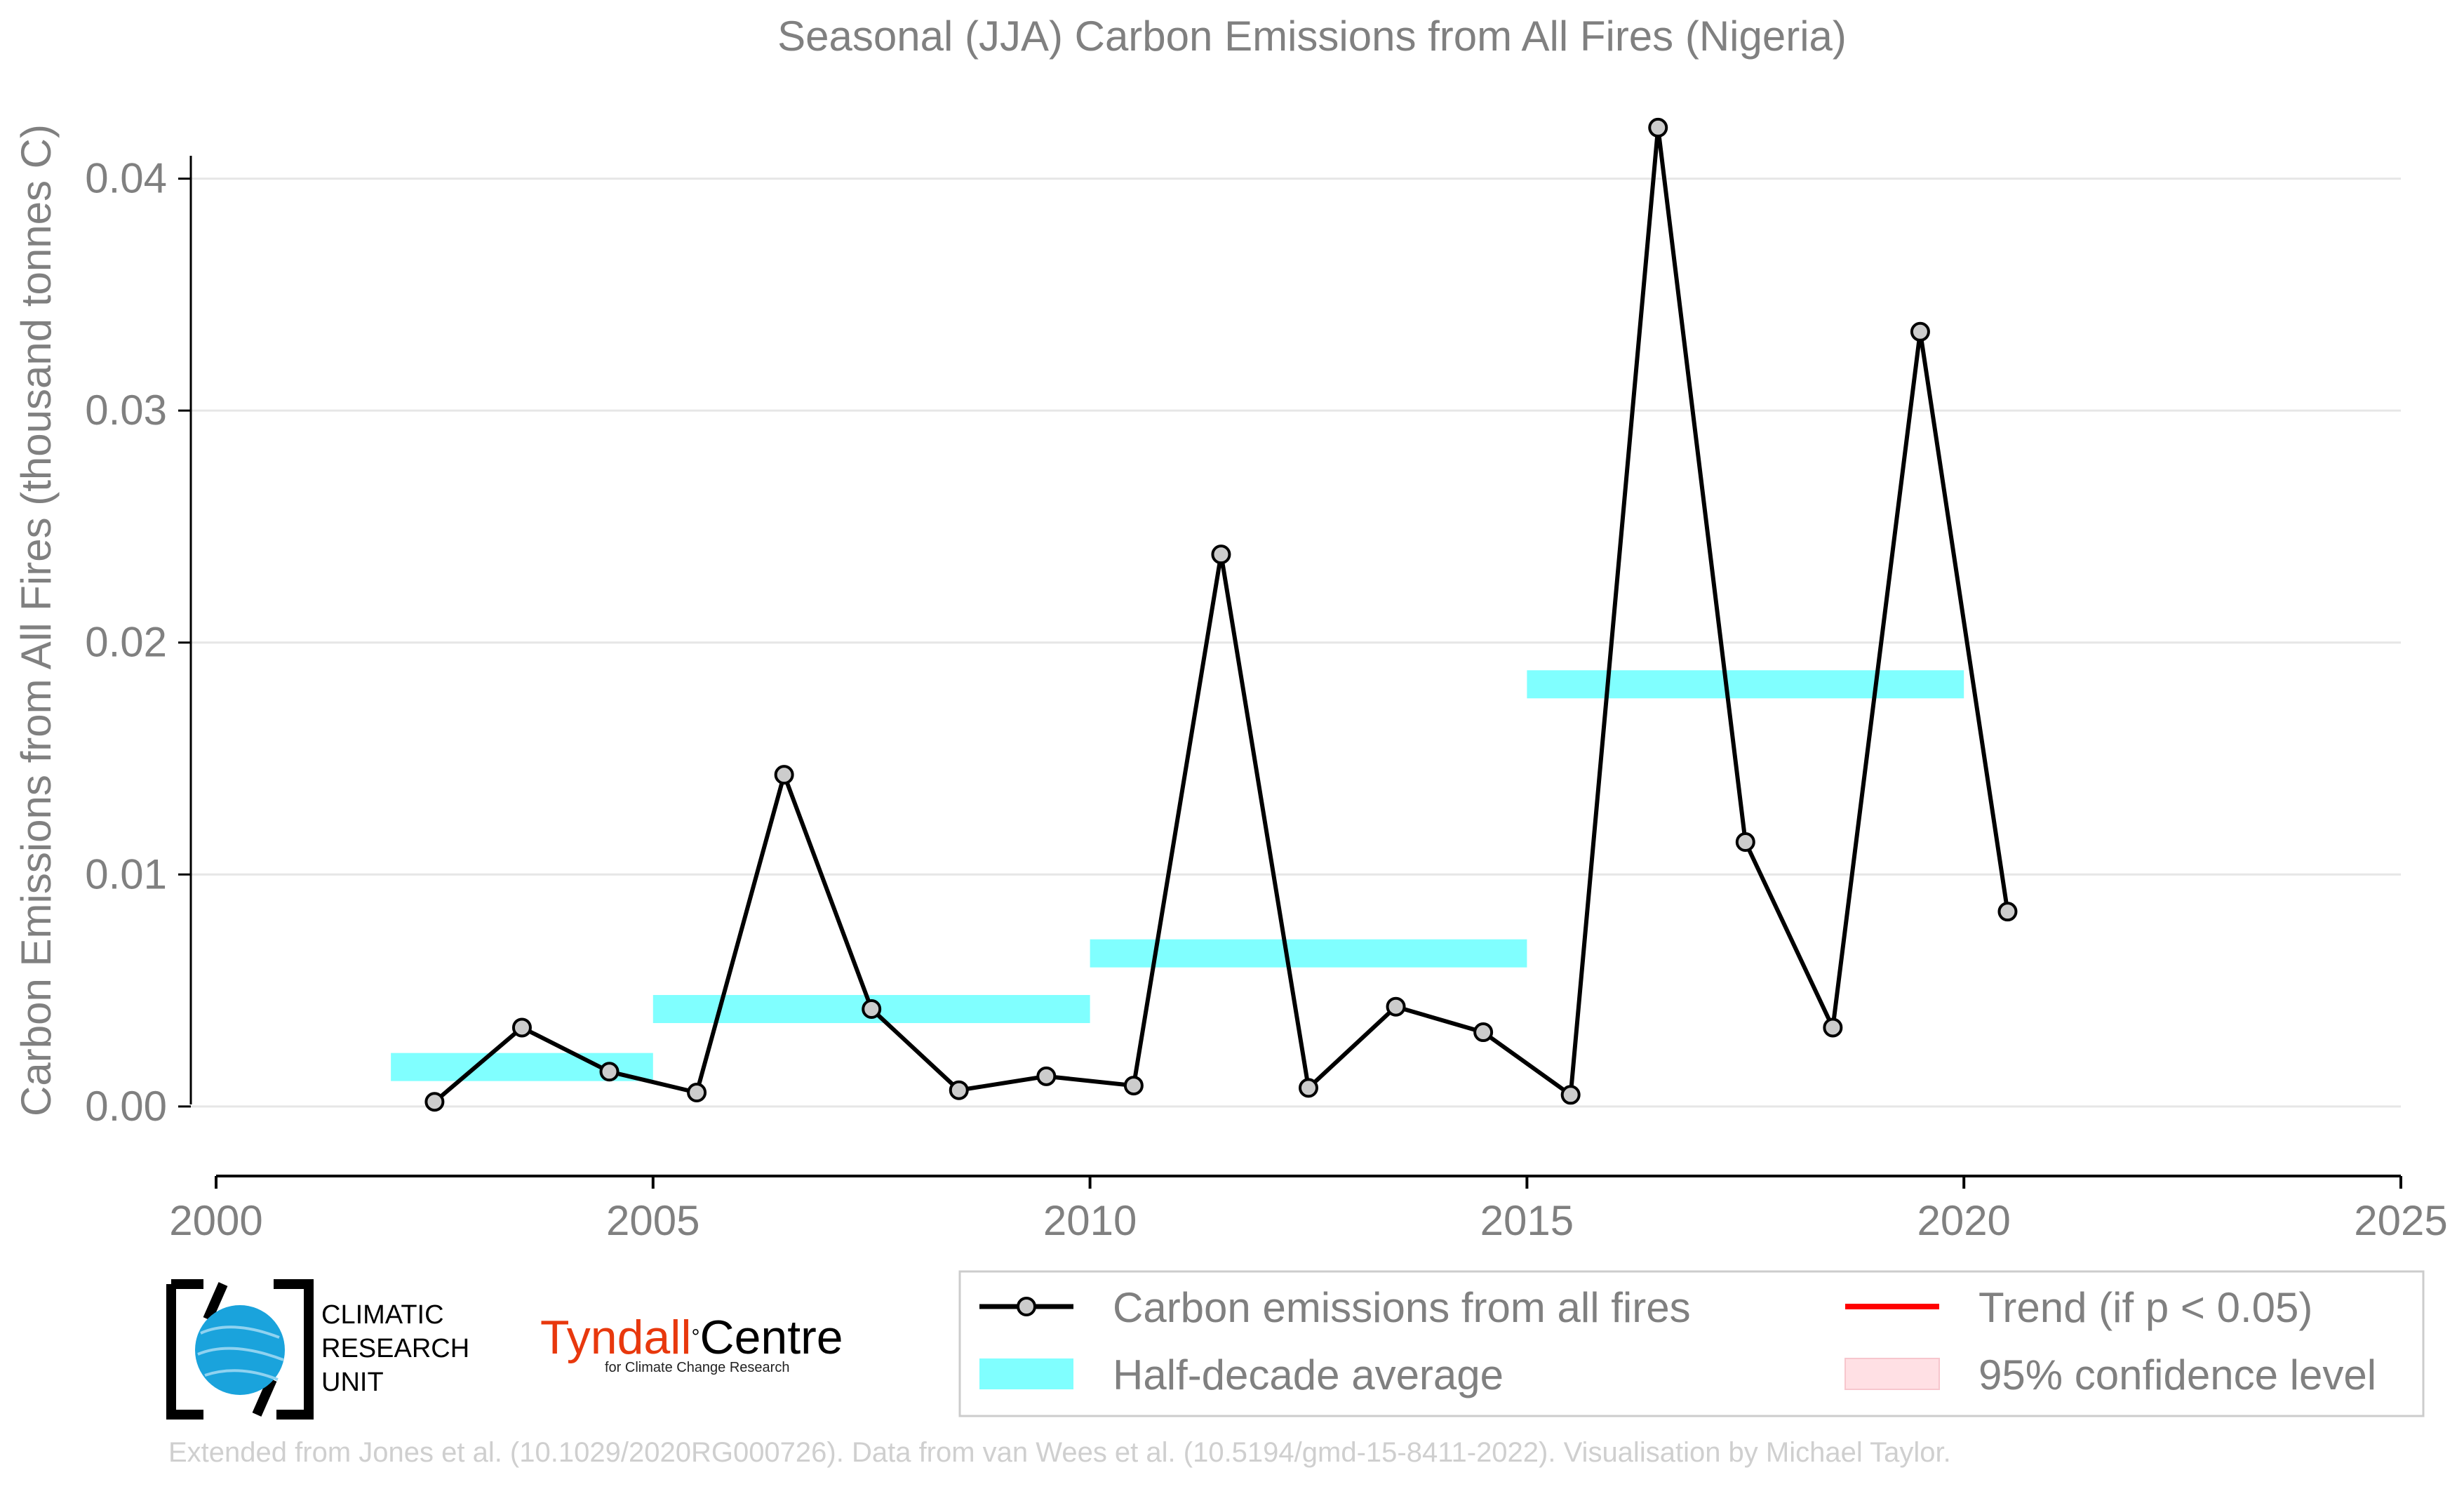  I want to click on cru-logo-line: CLIMATIC, so click(382, 1315).